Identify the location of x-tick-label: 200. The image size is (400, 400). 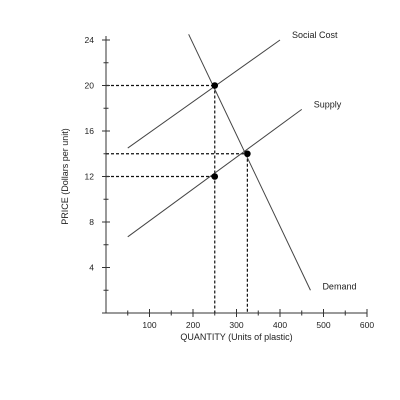
(193, 325).